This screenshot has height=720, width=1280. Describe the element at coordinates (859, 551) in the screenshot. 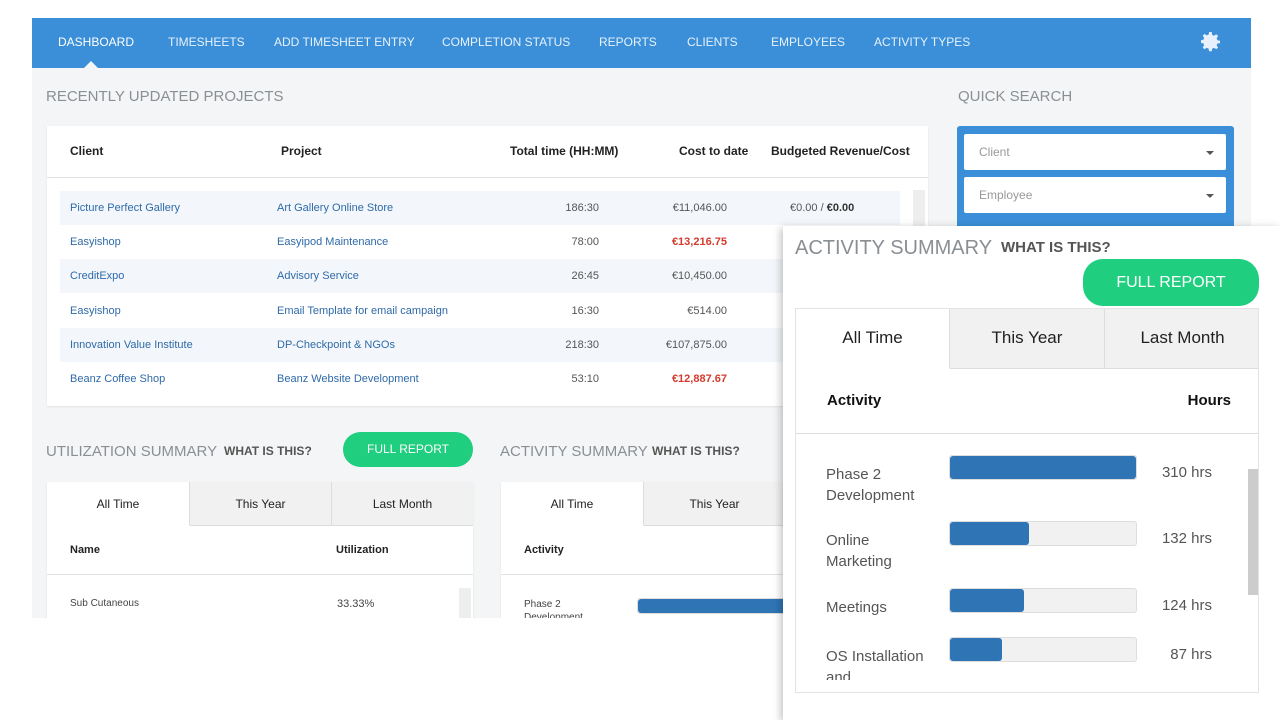

I see `activity-label: Online Marketing` at that location.